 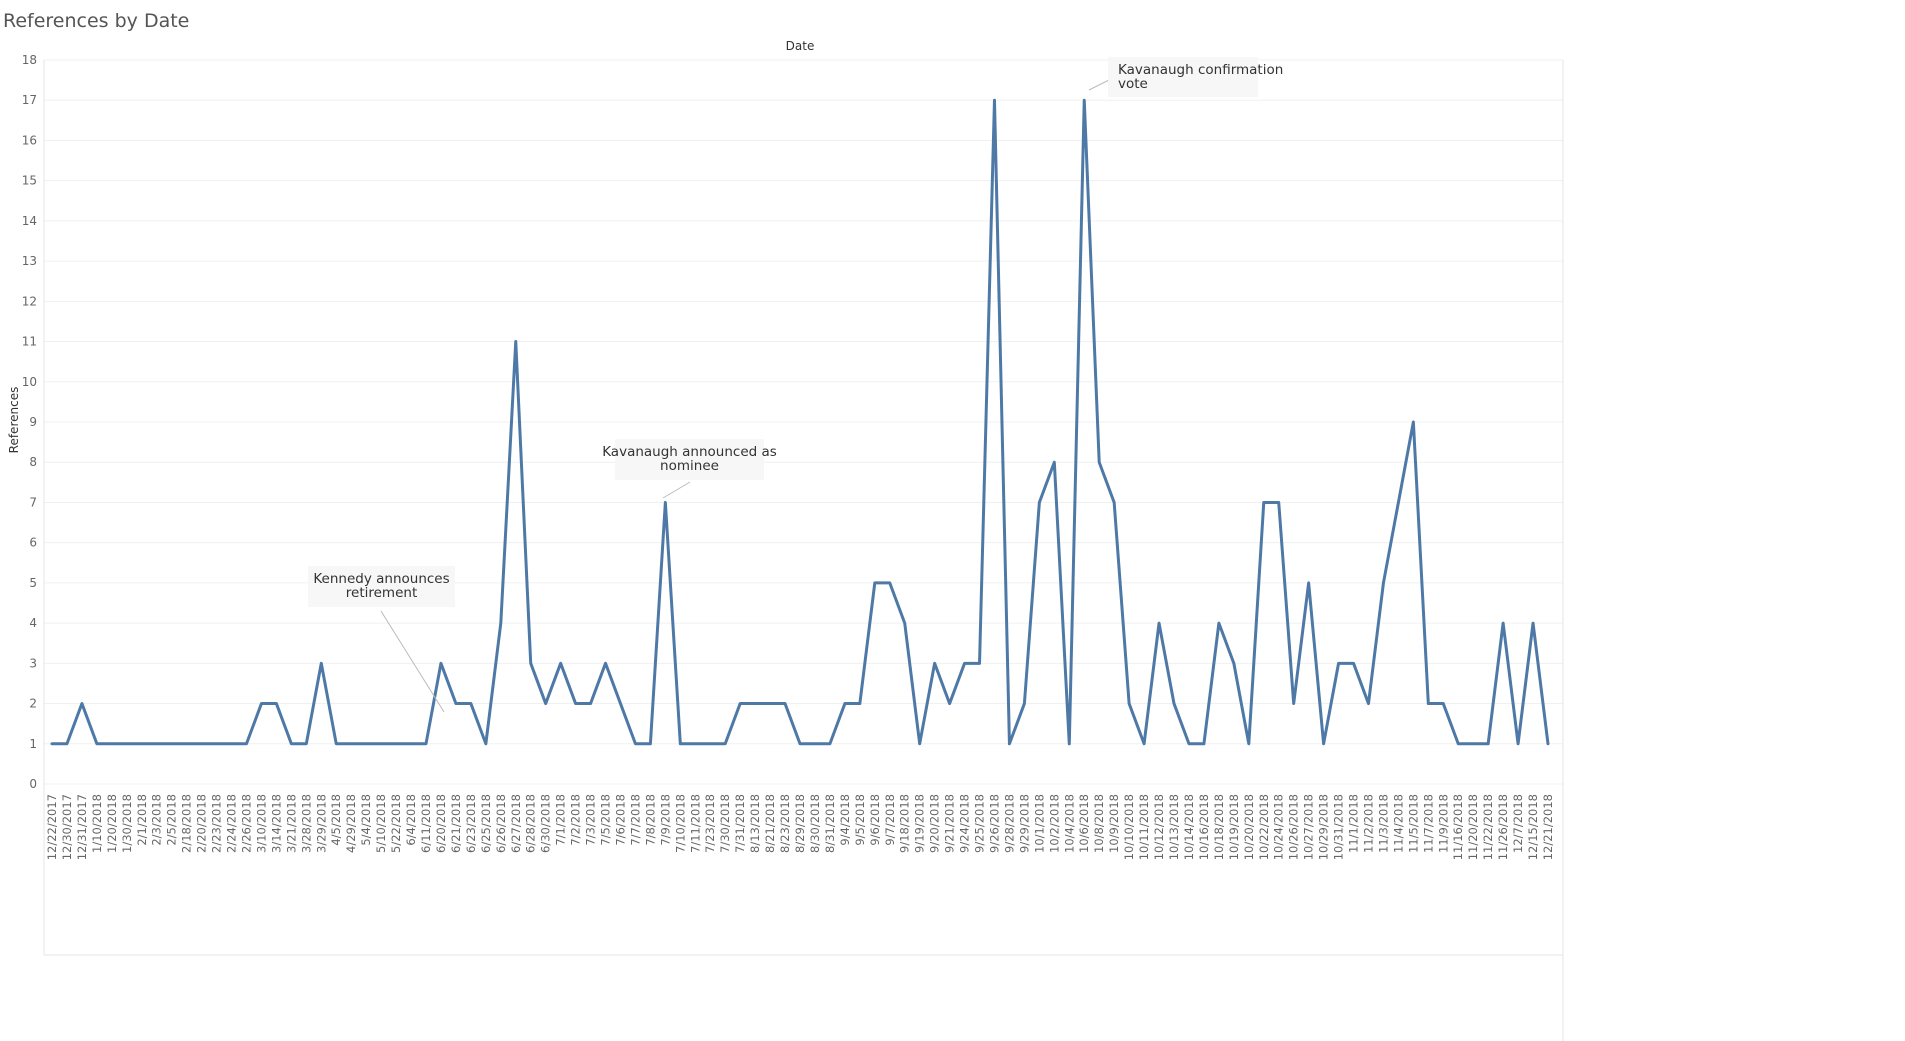 What do you see at coordinates (29, 342) in the screenshot?
I see `y-tick-label: 11` at bounding box center [29, 342].